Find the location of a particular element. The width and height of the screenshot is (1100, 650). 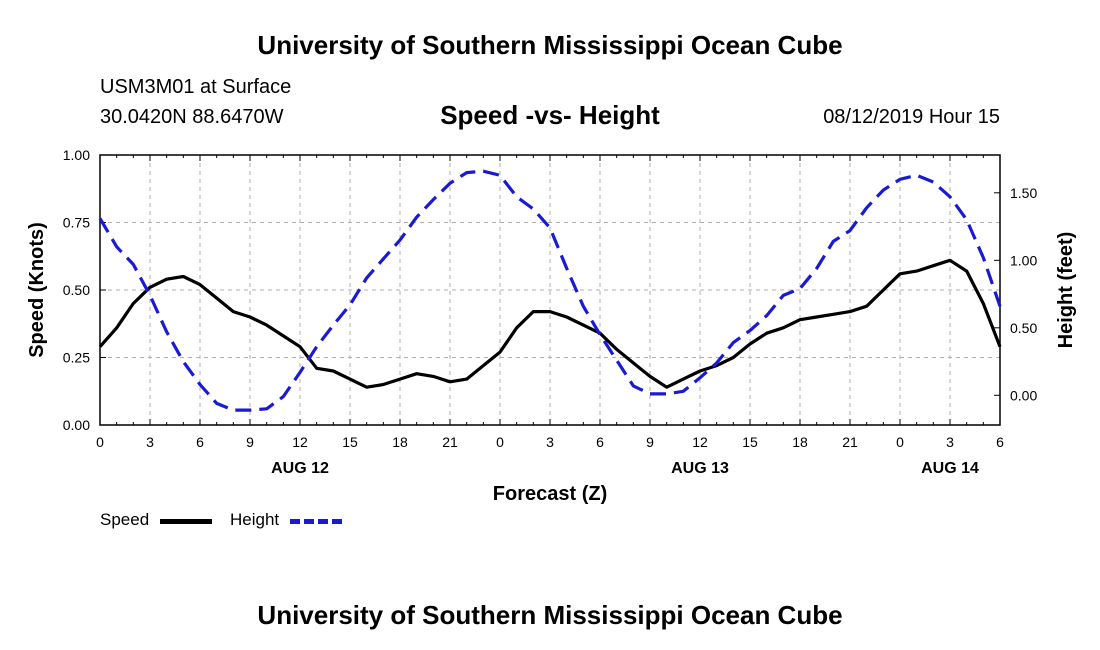

legend-speed-swatch is located at coordinates (186, 521).